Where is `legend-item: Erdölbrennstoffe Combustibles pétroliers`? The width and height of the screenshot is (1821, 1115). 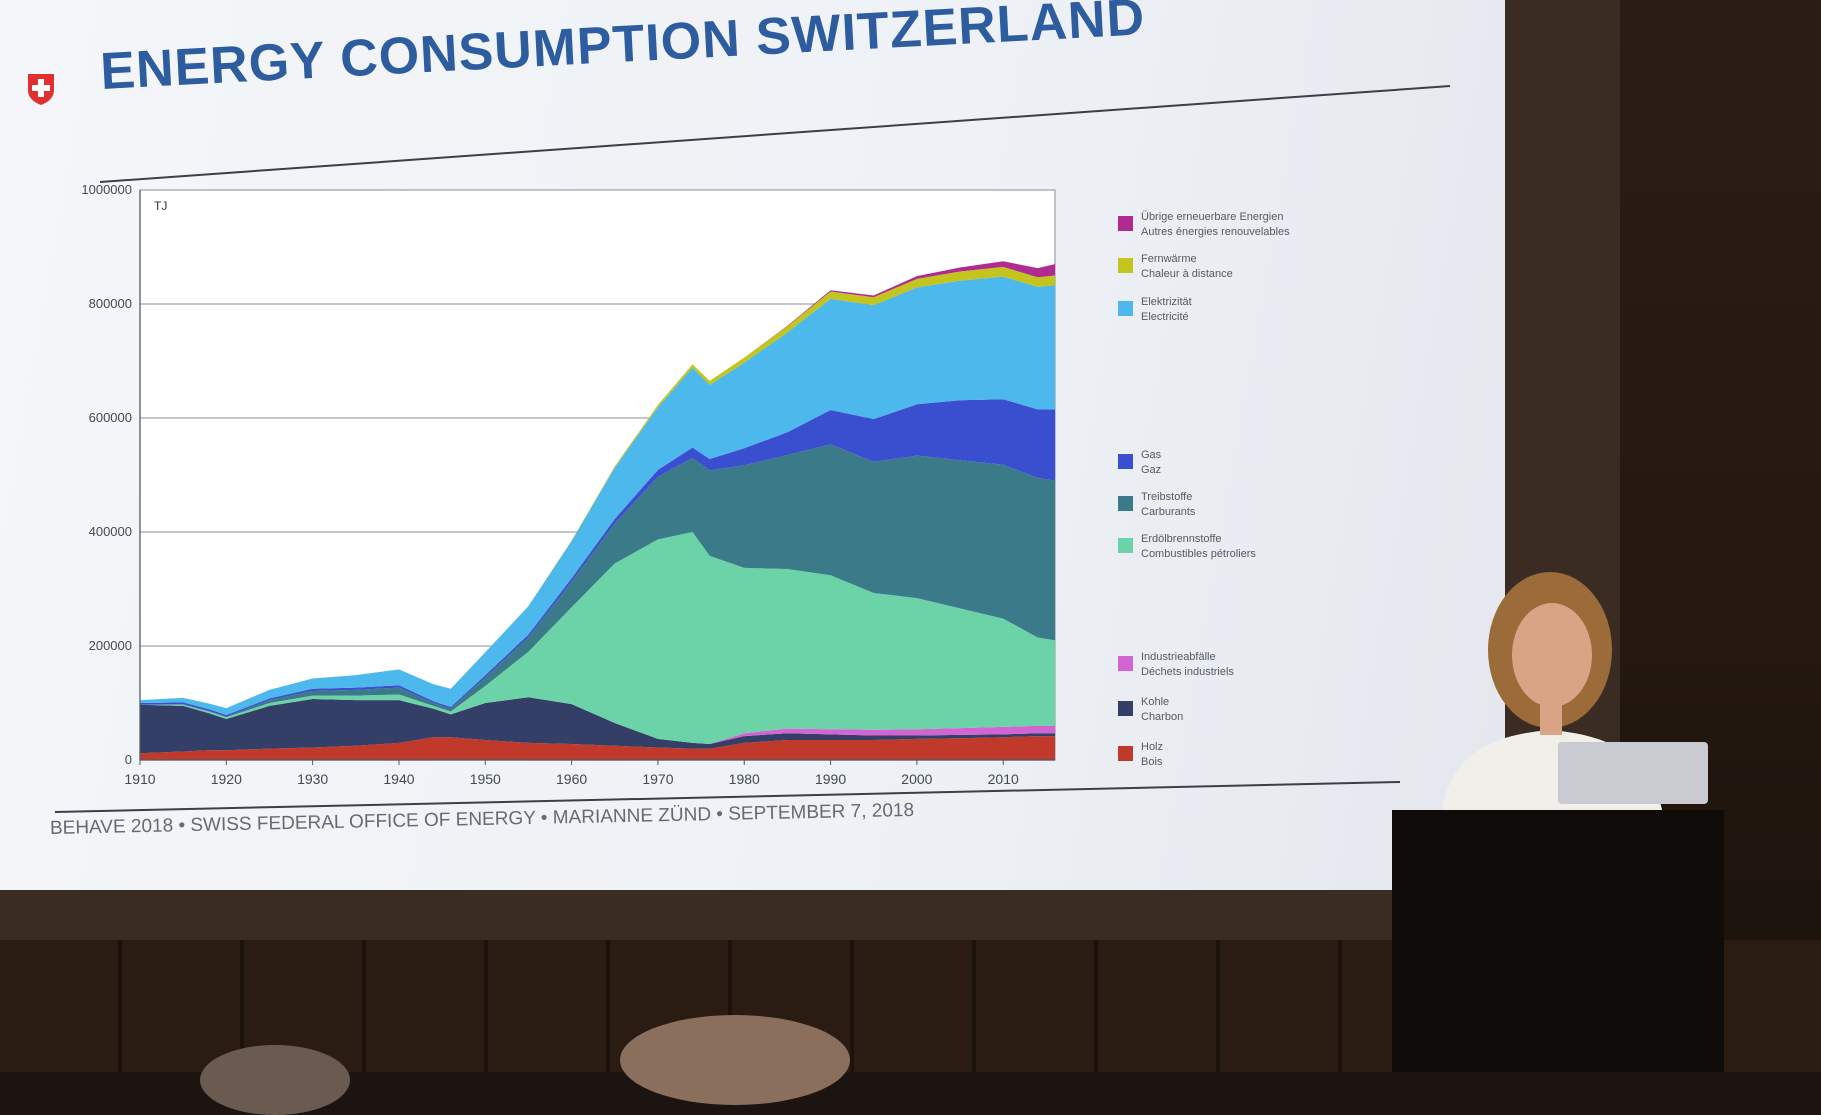
legend-item: Erdölbrennstoffe Combustibles pétroliers is located at coordinates (1187, 547).